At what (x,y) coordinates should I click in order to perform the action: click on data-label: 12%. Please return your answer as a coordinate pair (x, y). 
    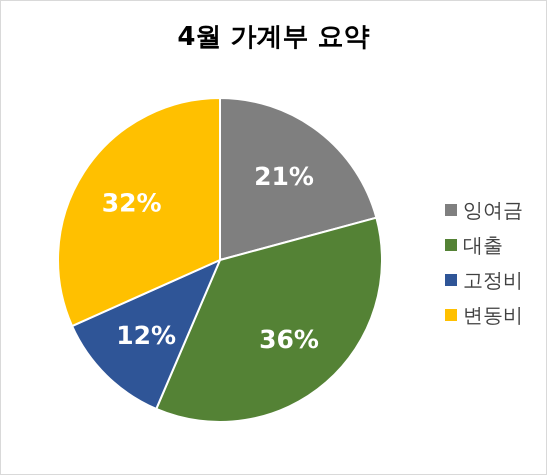
    Looking at the image, I should click on (146, 335).